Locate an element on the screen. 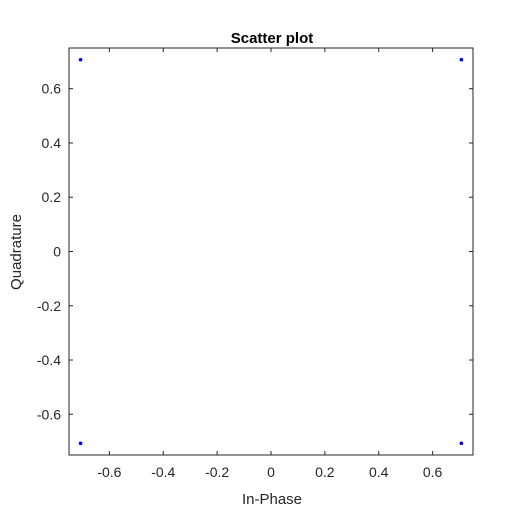  y-tick-label: 0.6 is located at coordinates (52, 89).